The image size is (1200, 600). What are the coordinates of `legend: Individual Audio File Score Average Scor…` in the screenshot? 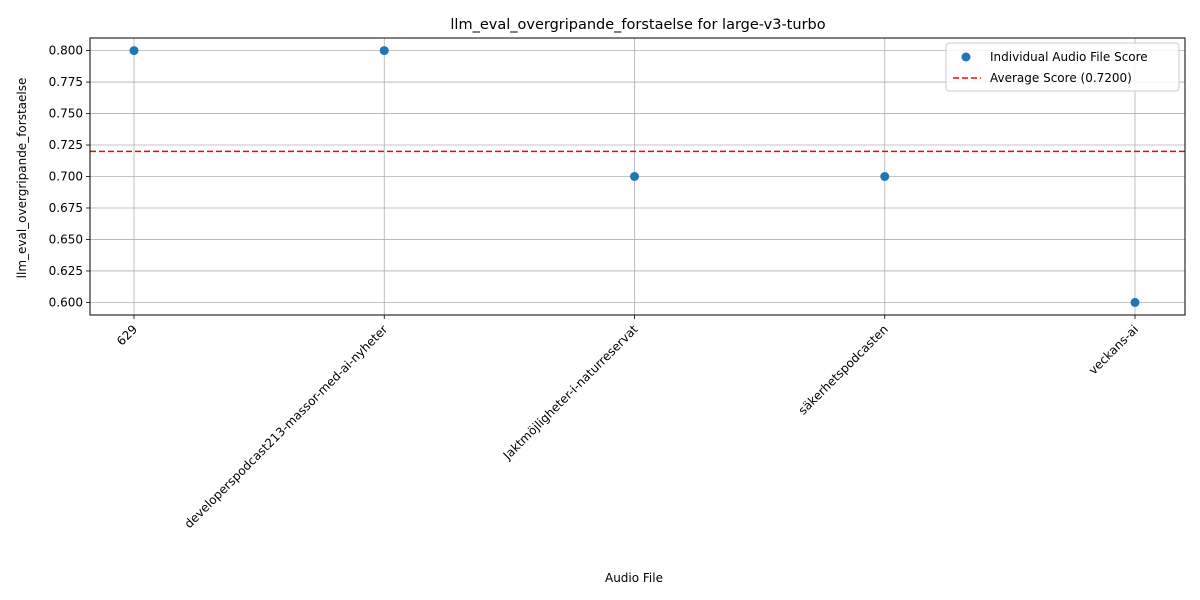 It's located at (1062, 67).